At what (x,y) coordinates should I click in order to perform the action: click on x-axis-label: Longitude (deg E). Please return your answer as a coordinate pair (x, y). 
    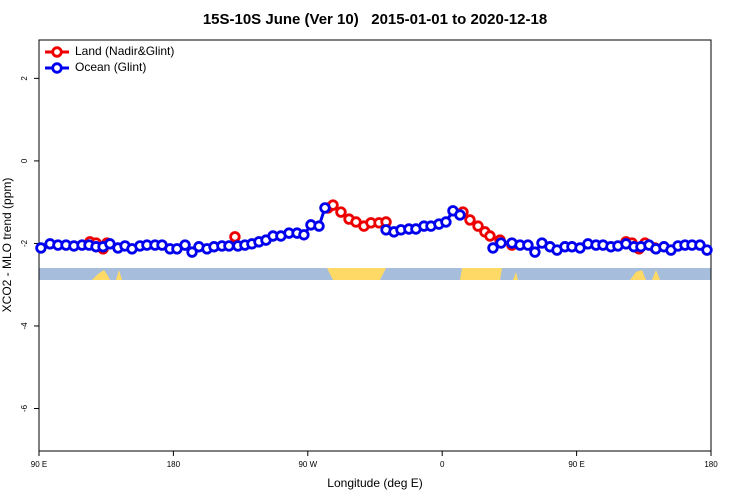
    Looking at the image, I should click on (374, 483).